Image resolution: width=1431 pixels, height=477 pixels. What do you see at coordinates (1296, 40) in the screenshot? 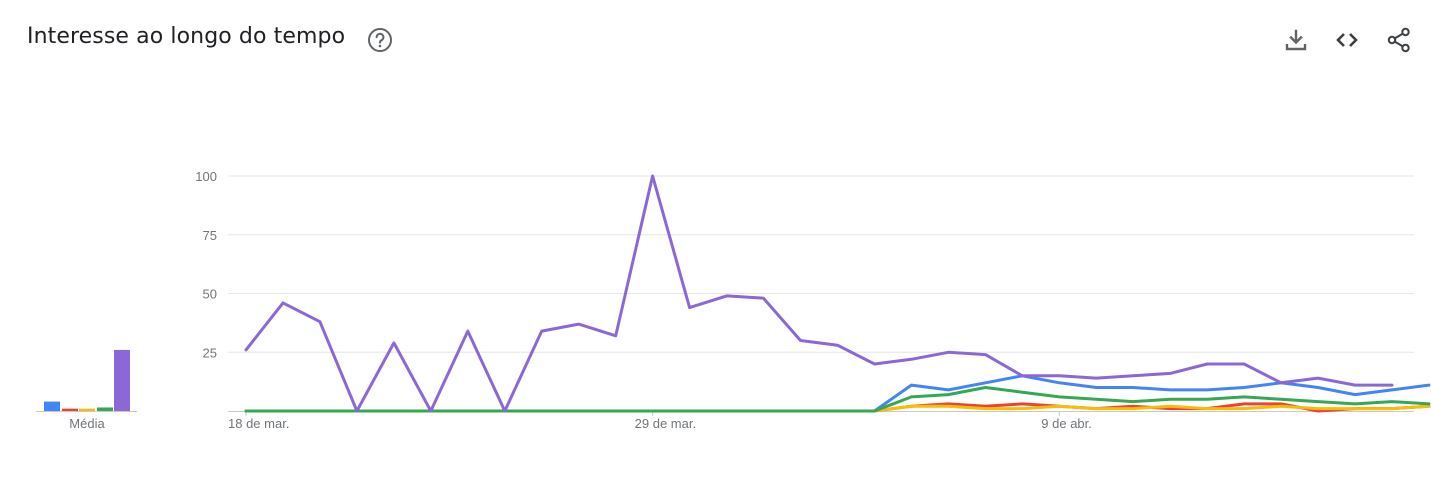
I see `download-icon` at bounding box center [1296, 40].